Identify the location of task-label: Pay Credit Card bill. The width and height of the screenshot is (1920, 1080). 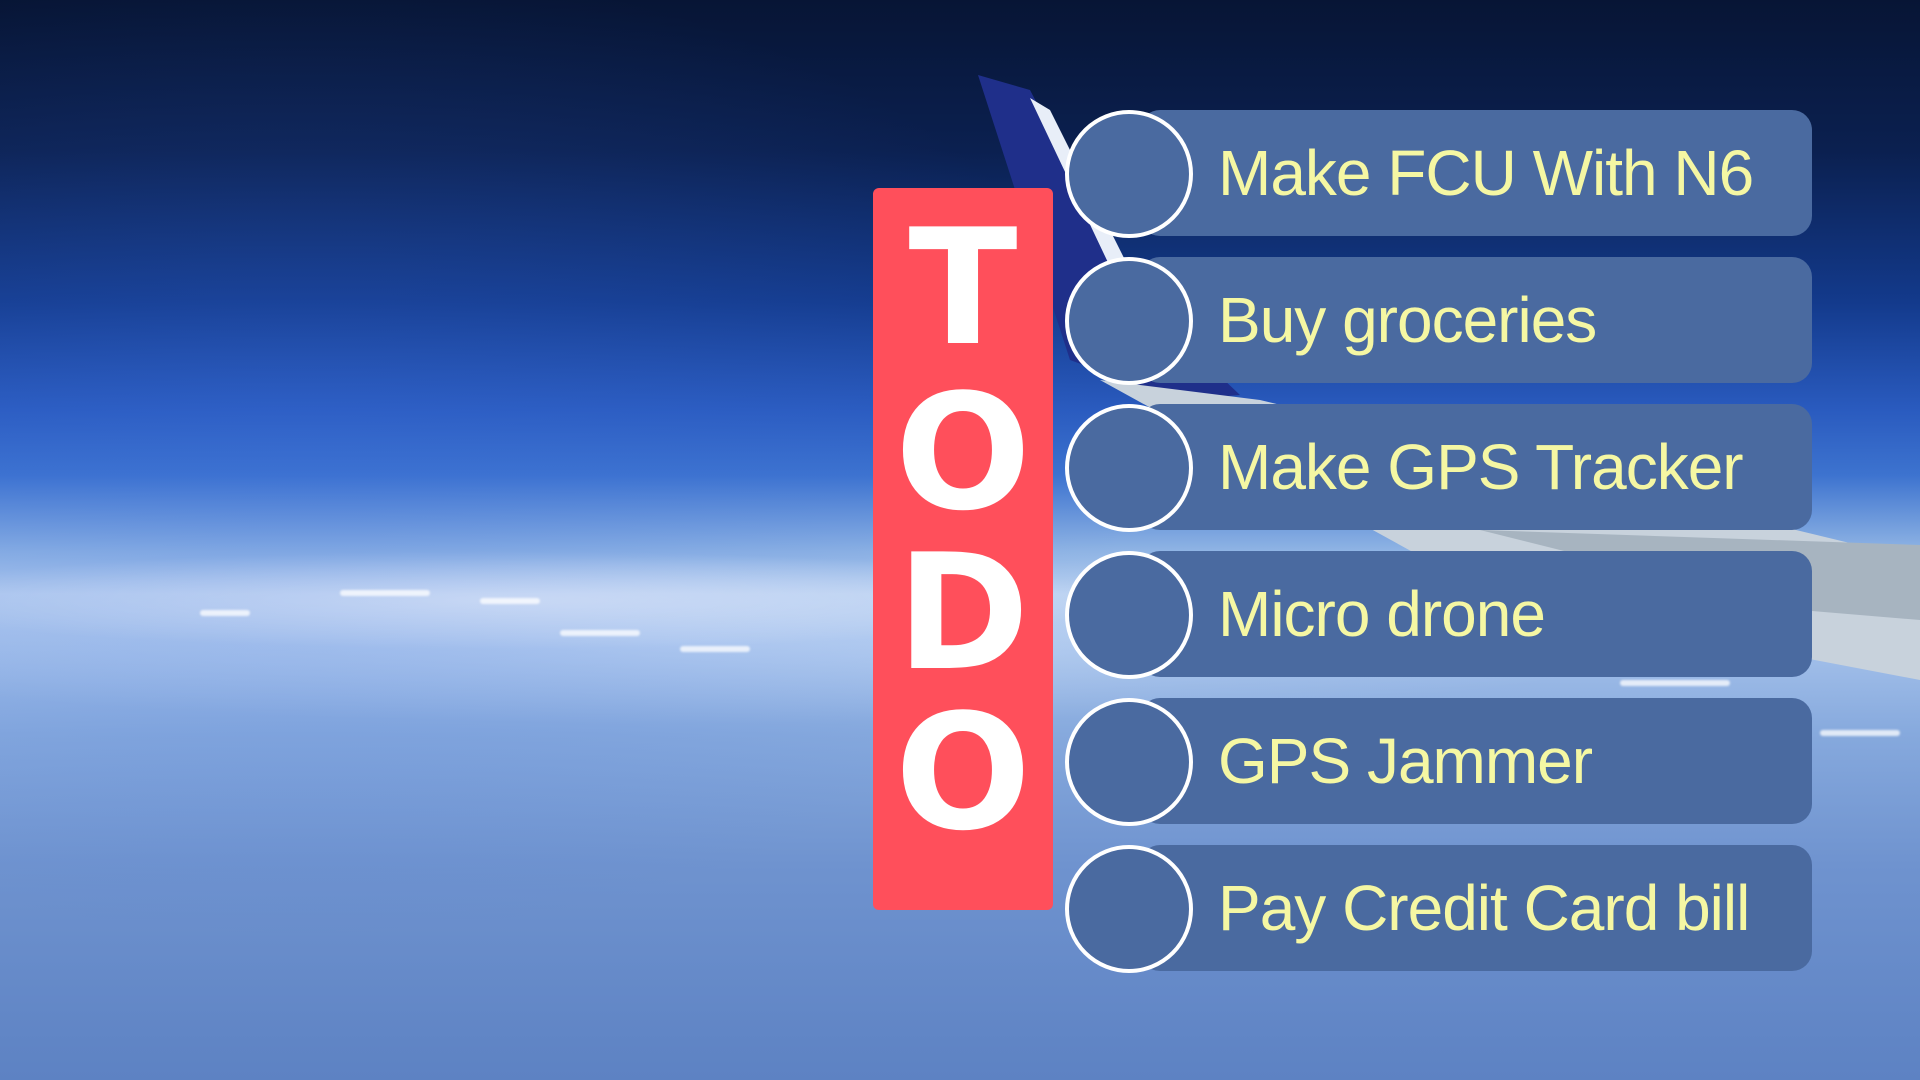
(1484, 908).